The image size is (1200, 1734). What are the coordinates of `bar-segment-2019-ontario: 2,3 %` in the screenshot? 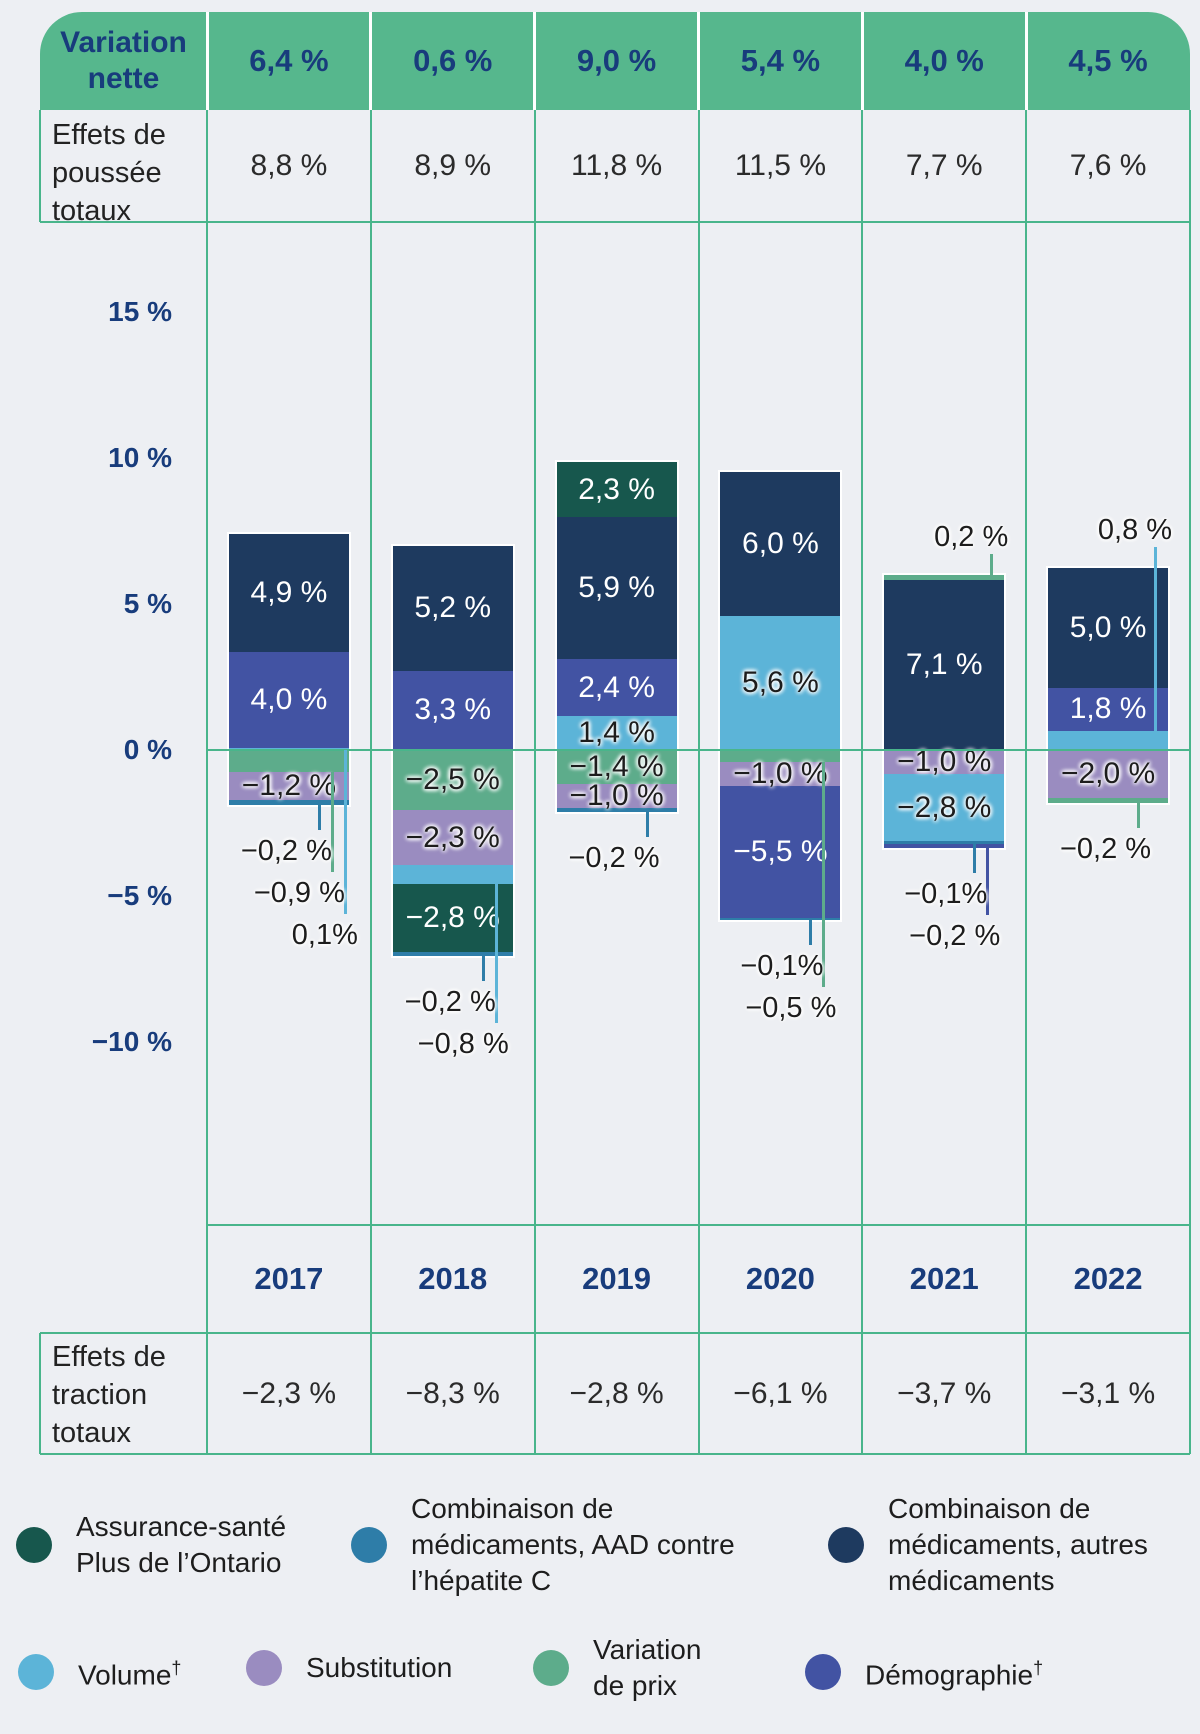 It's located at (616, 490).